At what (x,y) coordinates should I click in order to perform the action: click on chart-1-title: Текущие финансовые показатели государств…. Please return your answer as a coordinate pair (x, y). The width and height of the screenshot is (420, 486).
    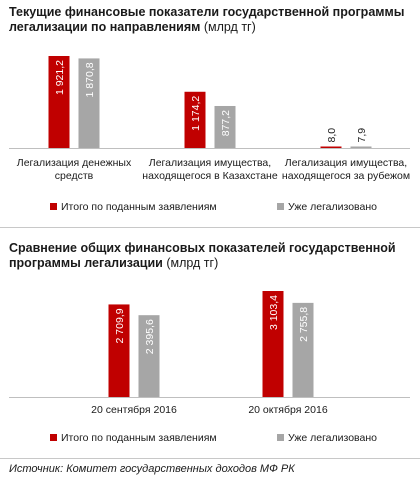
    Looking at the image, I should click on (207, 19).